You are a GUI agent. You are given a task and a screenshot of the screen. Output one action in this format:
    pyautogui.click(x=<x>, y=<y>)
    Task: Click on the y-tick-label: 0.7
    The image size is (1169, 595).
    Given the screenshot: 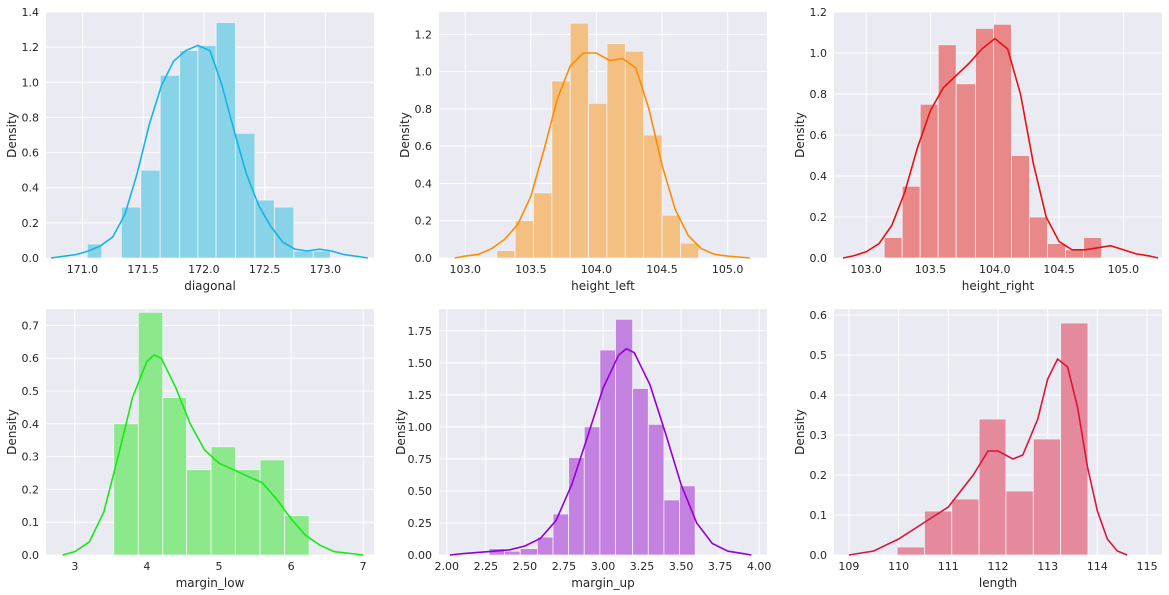 What is the action you would take?
    pyautogui.click(x=31, y=325)
    